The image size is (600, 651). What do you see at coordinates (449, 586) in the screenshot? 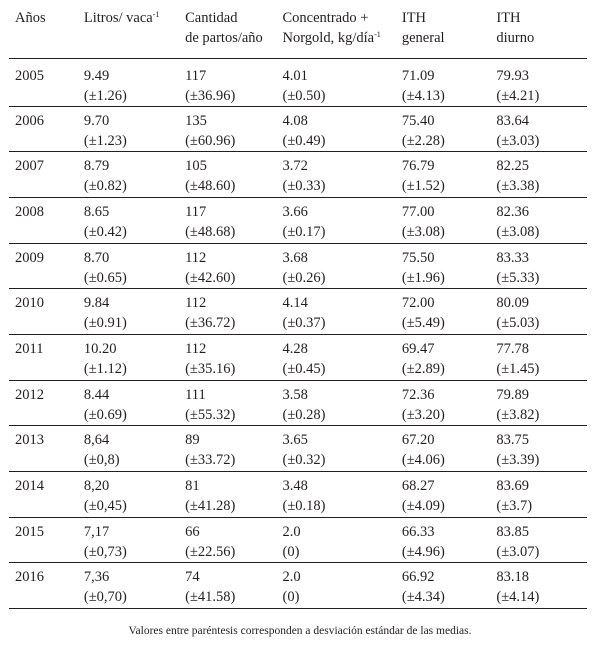
I see `cell-ith-general: 66.92 (±4.34)` at bounding box center [449, 586].